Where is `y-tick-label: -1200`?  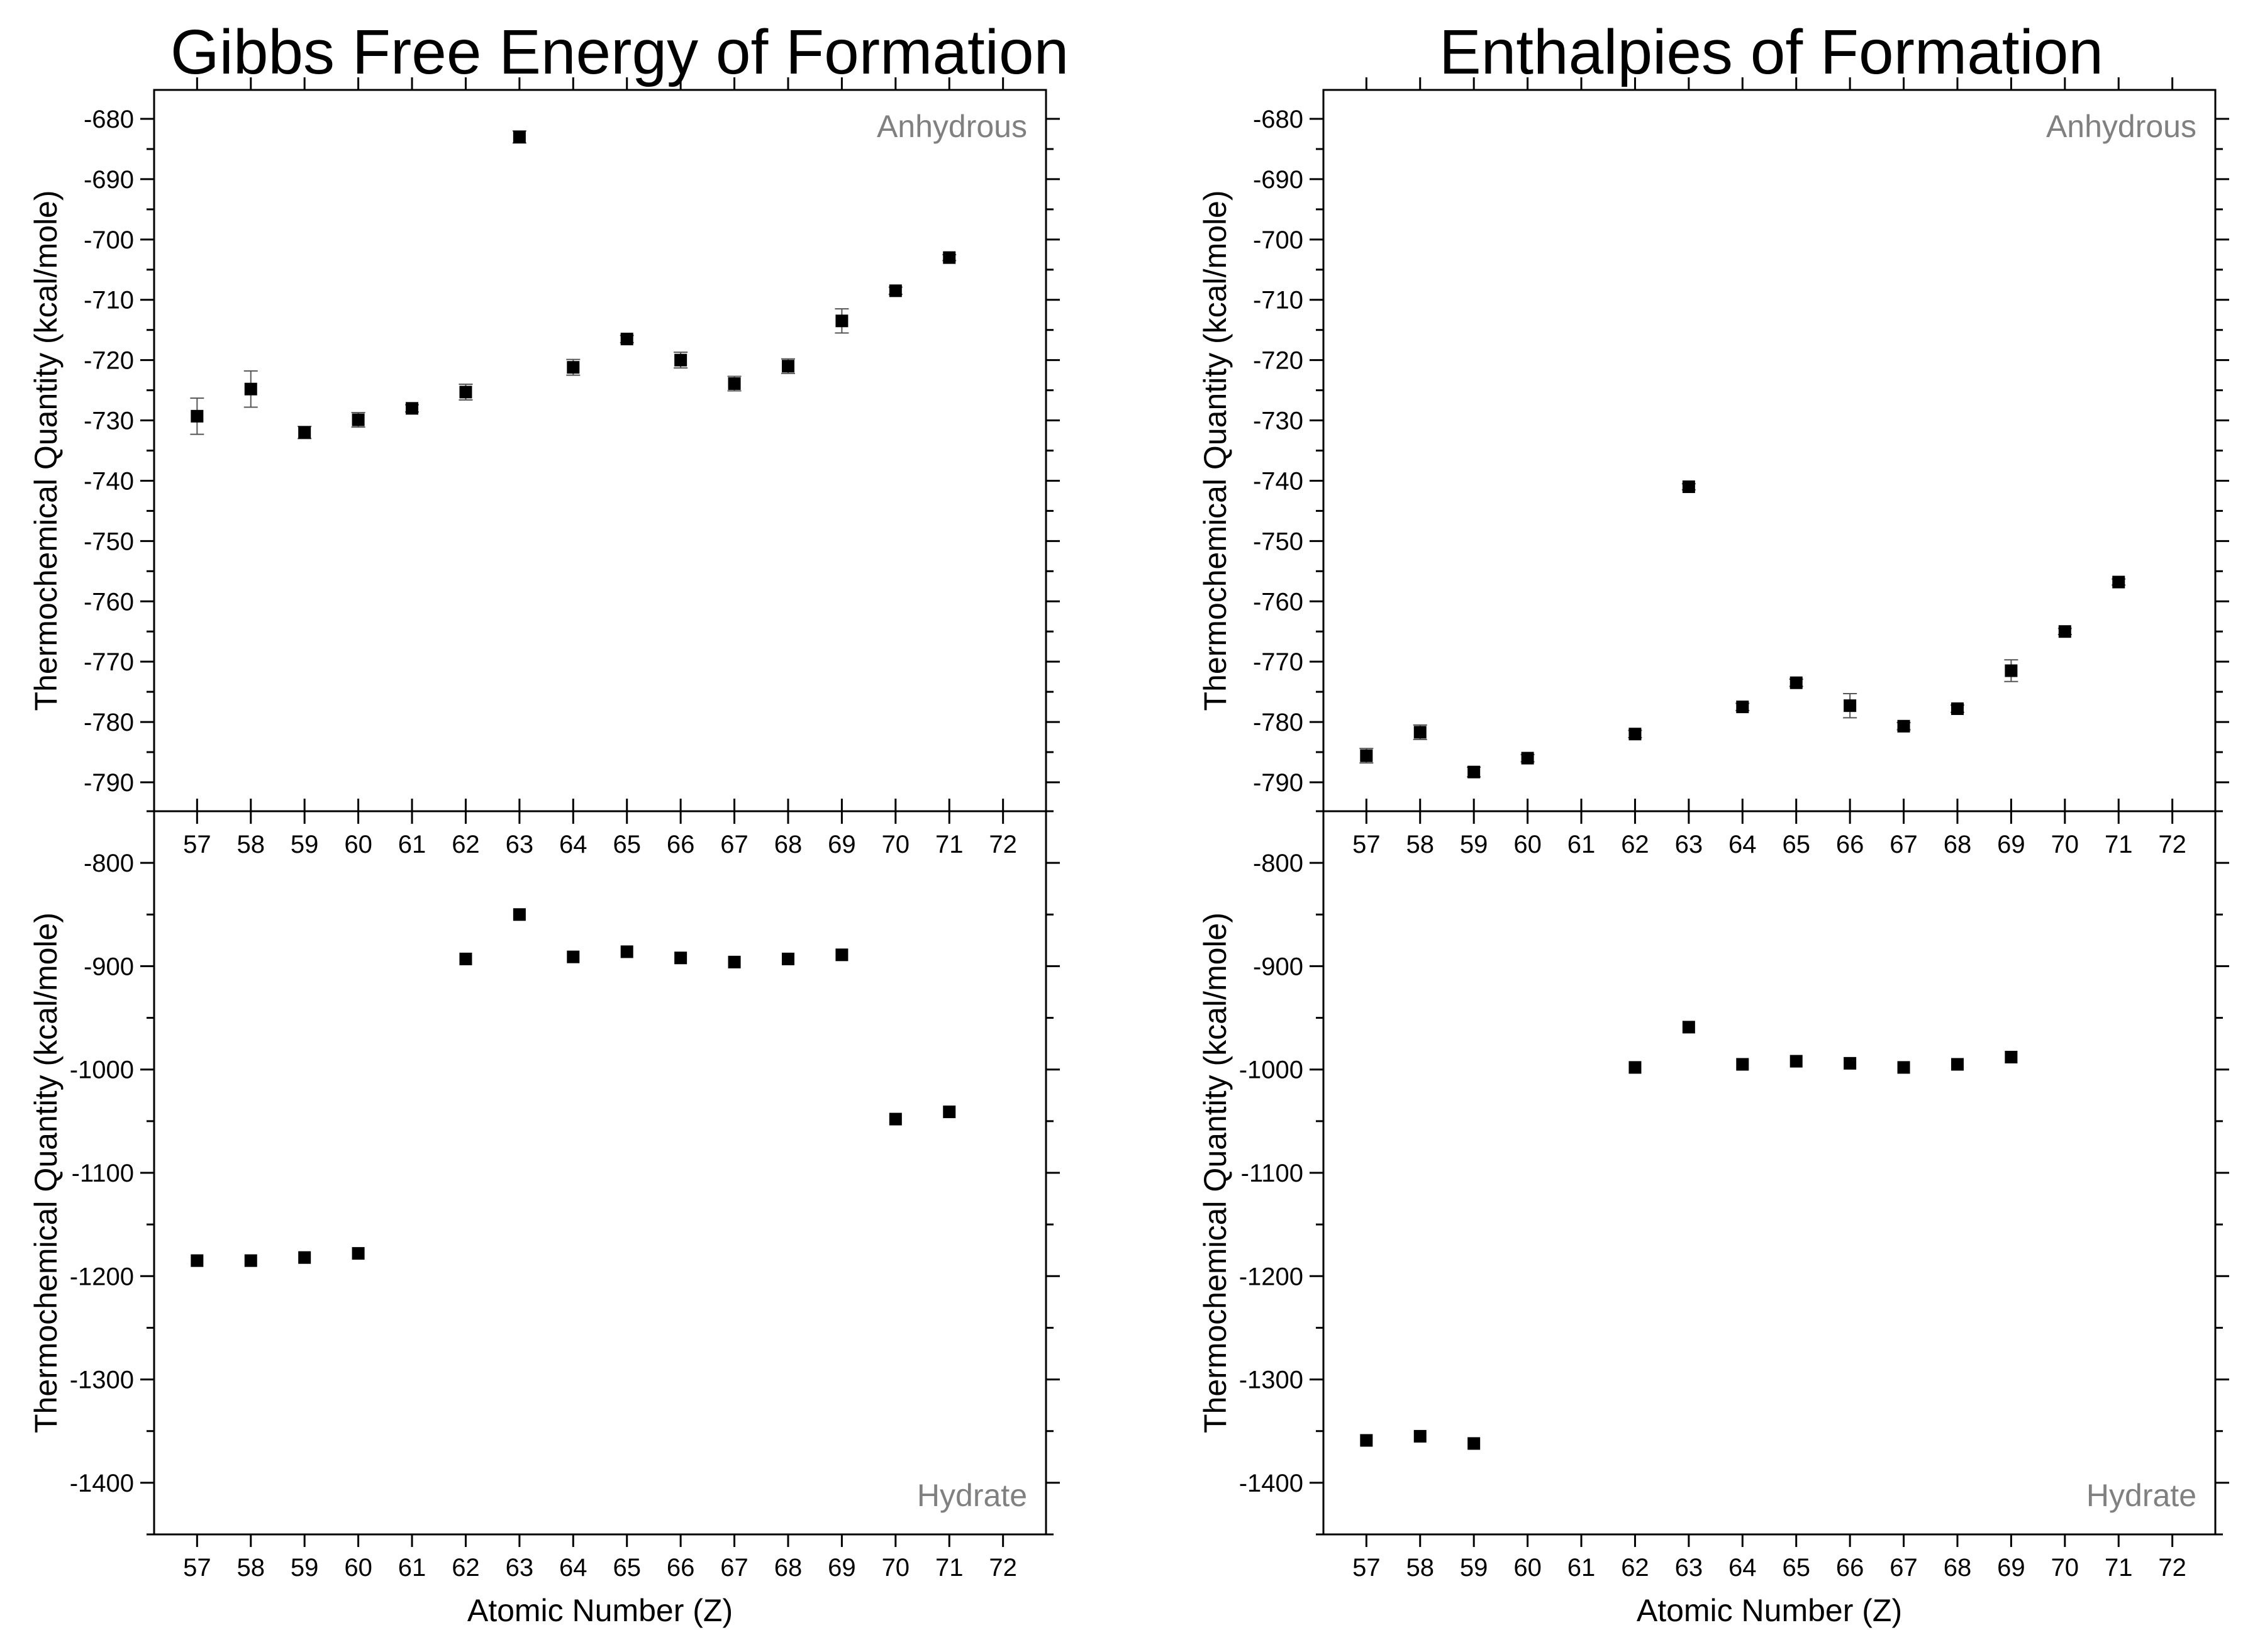
y-tick-label: -1200 is located at coordinates (1271, 1276).